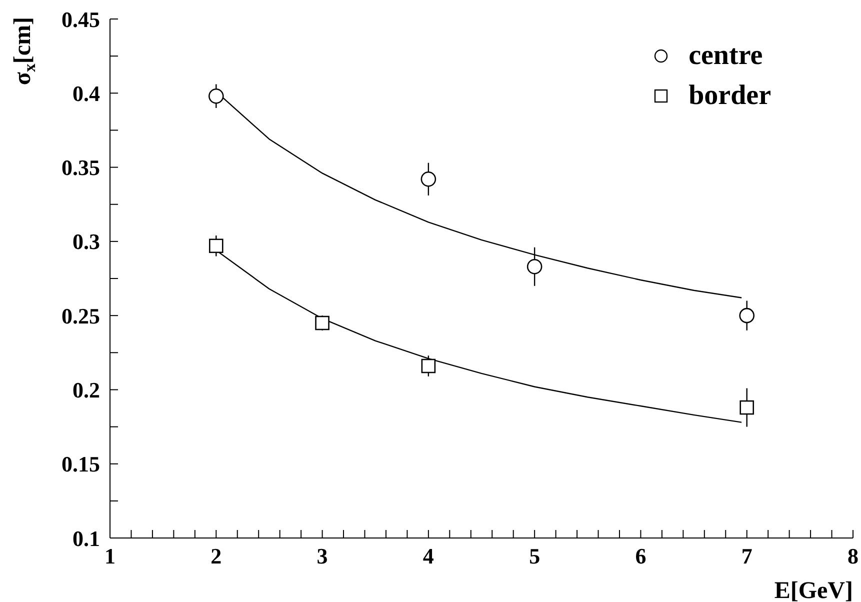 The height and width of the screenshot is (602, 861). What do you see at coordinates (534, 556) in the screenshot?
I see `x-tick-label: 5` at bounding box center [534, 556].